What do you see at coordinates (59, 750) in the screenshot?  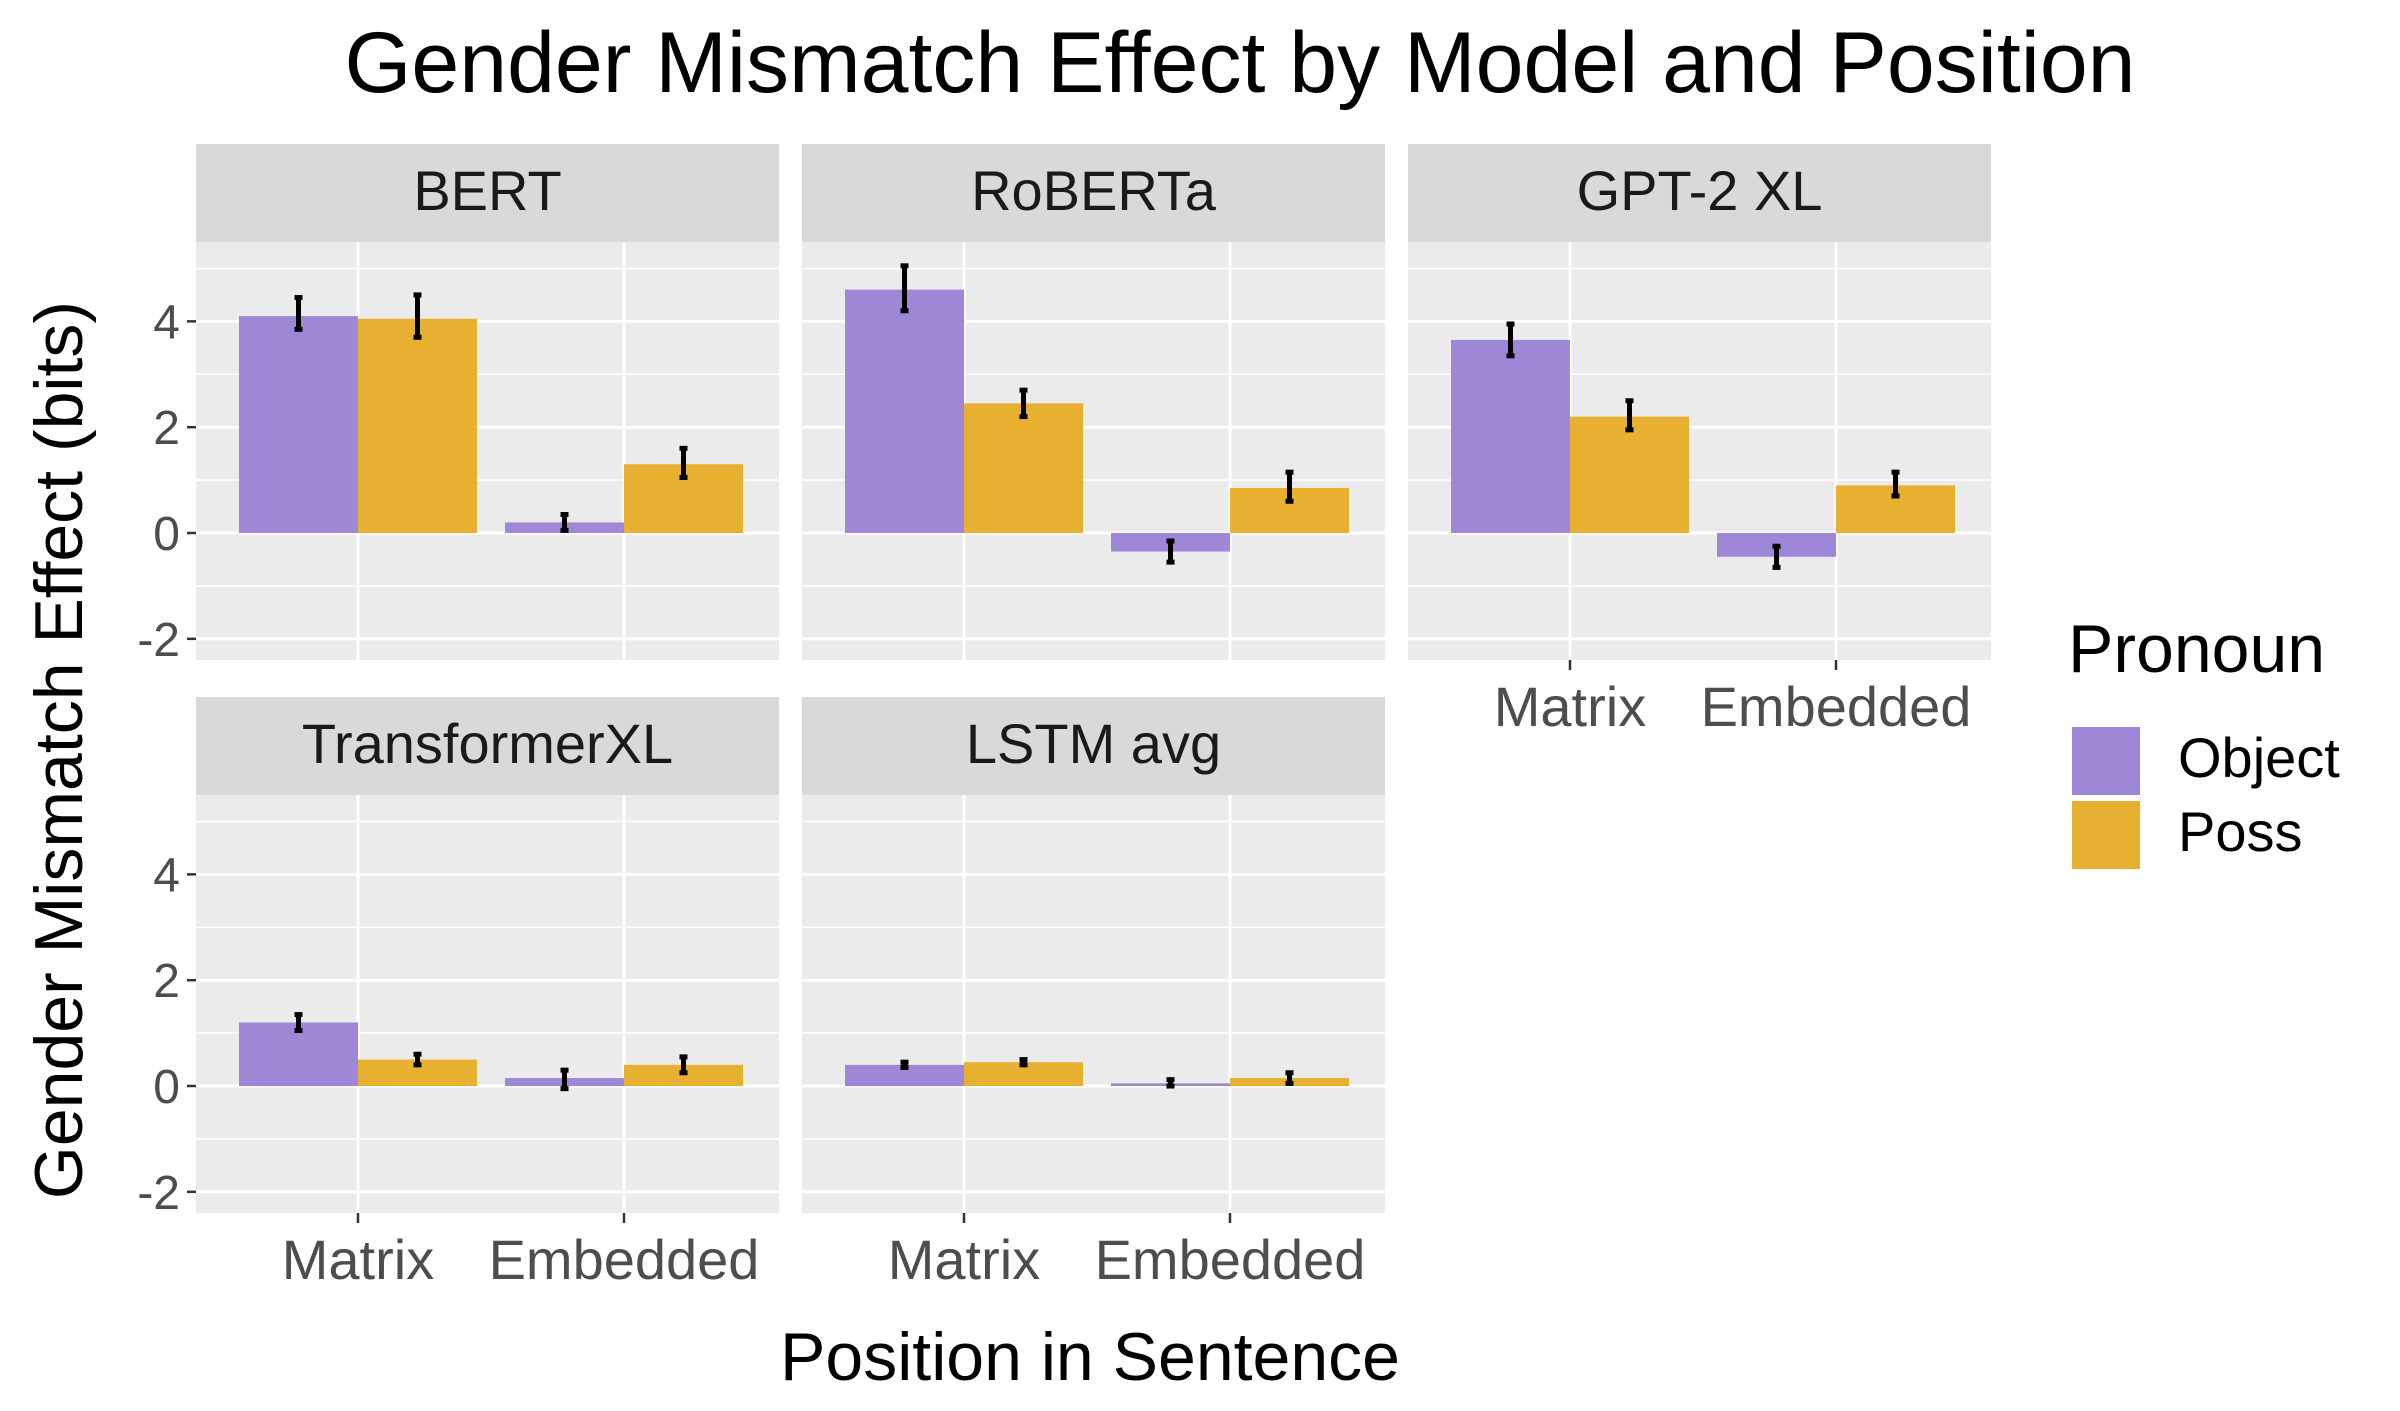 I see `y-axis-title: Gender Mismatch Effect (bits)` at bounding box center [59, 750].